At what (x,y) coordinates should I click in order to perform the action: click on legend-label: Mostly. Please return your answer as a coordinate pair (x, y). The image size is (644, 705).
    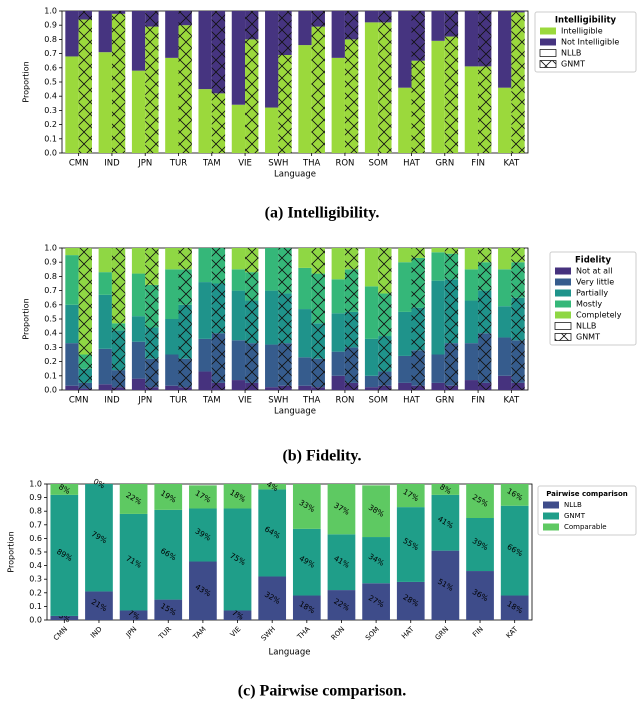
    Looking at the image, I should click on (589, 304).